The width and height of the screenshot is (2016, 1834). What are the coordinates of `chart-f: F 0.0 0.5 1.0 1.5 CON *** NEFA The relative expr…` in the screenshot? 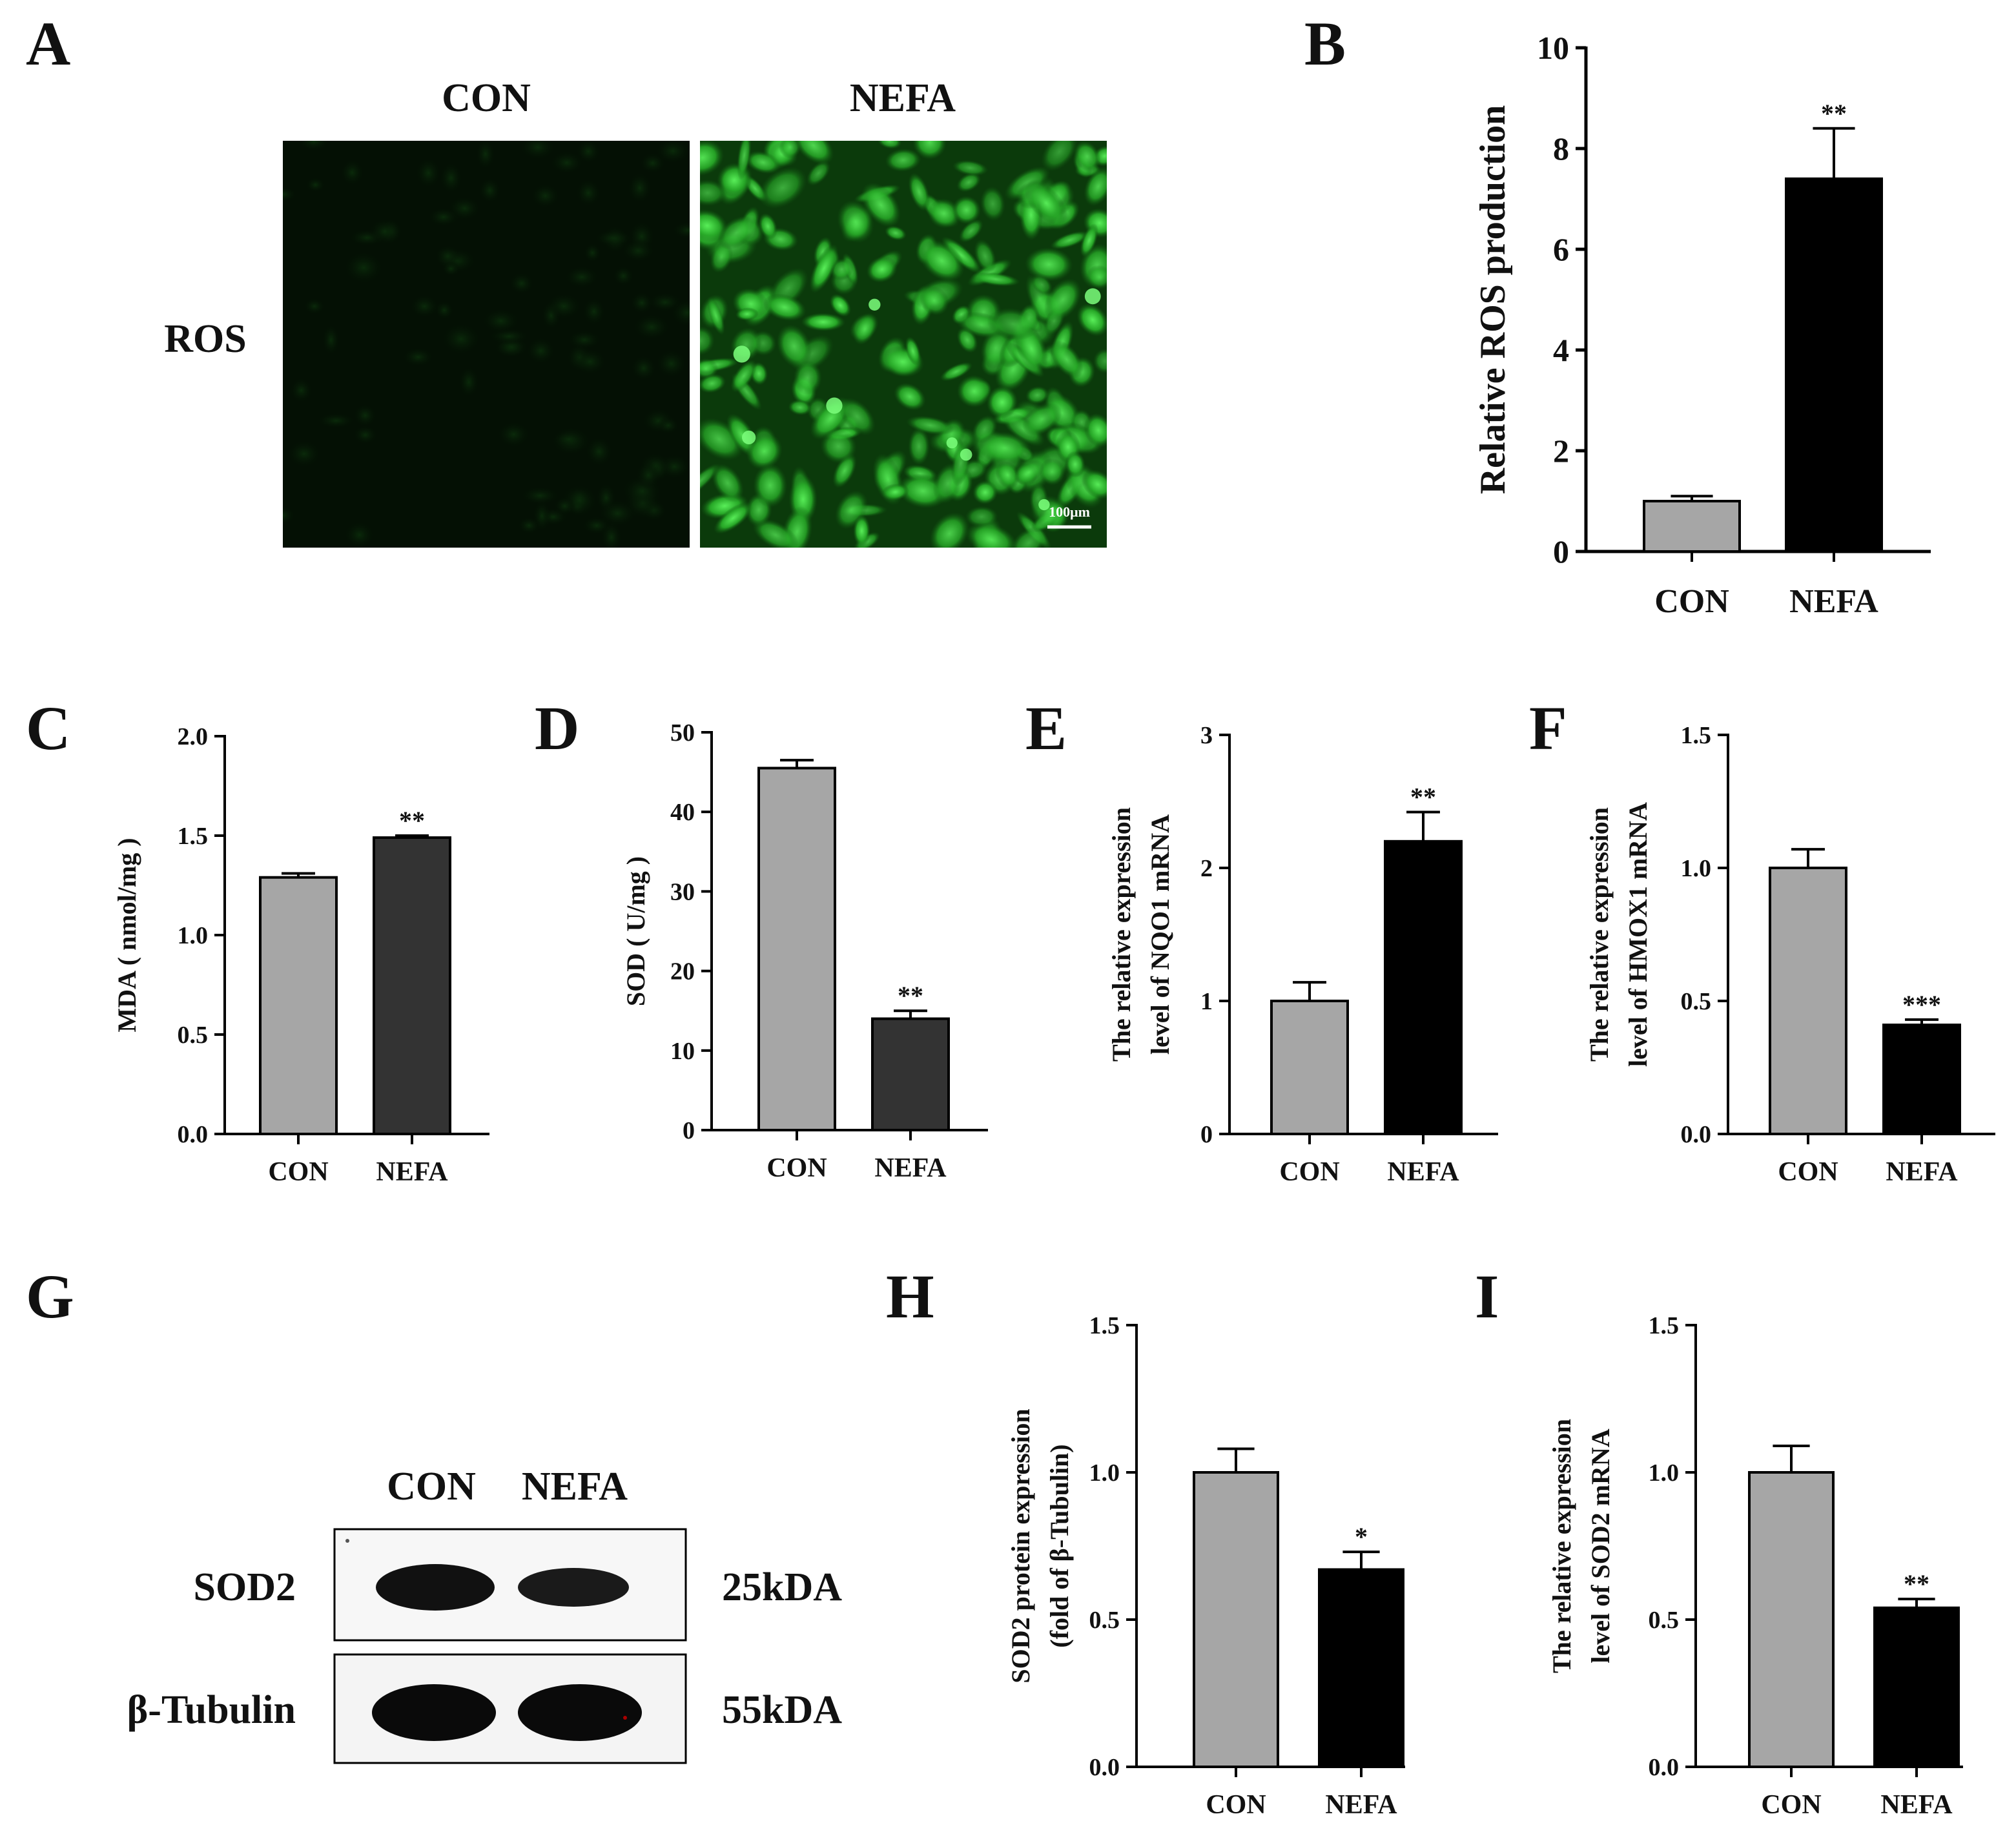 It's located at (1762, 941).